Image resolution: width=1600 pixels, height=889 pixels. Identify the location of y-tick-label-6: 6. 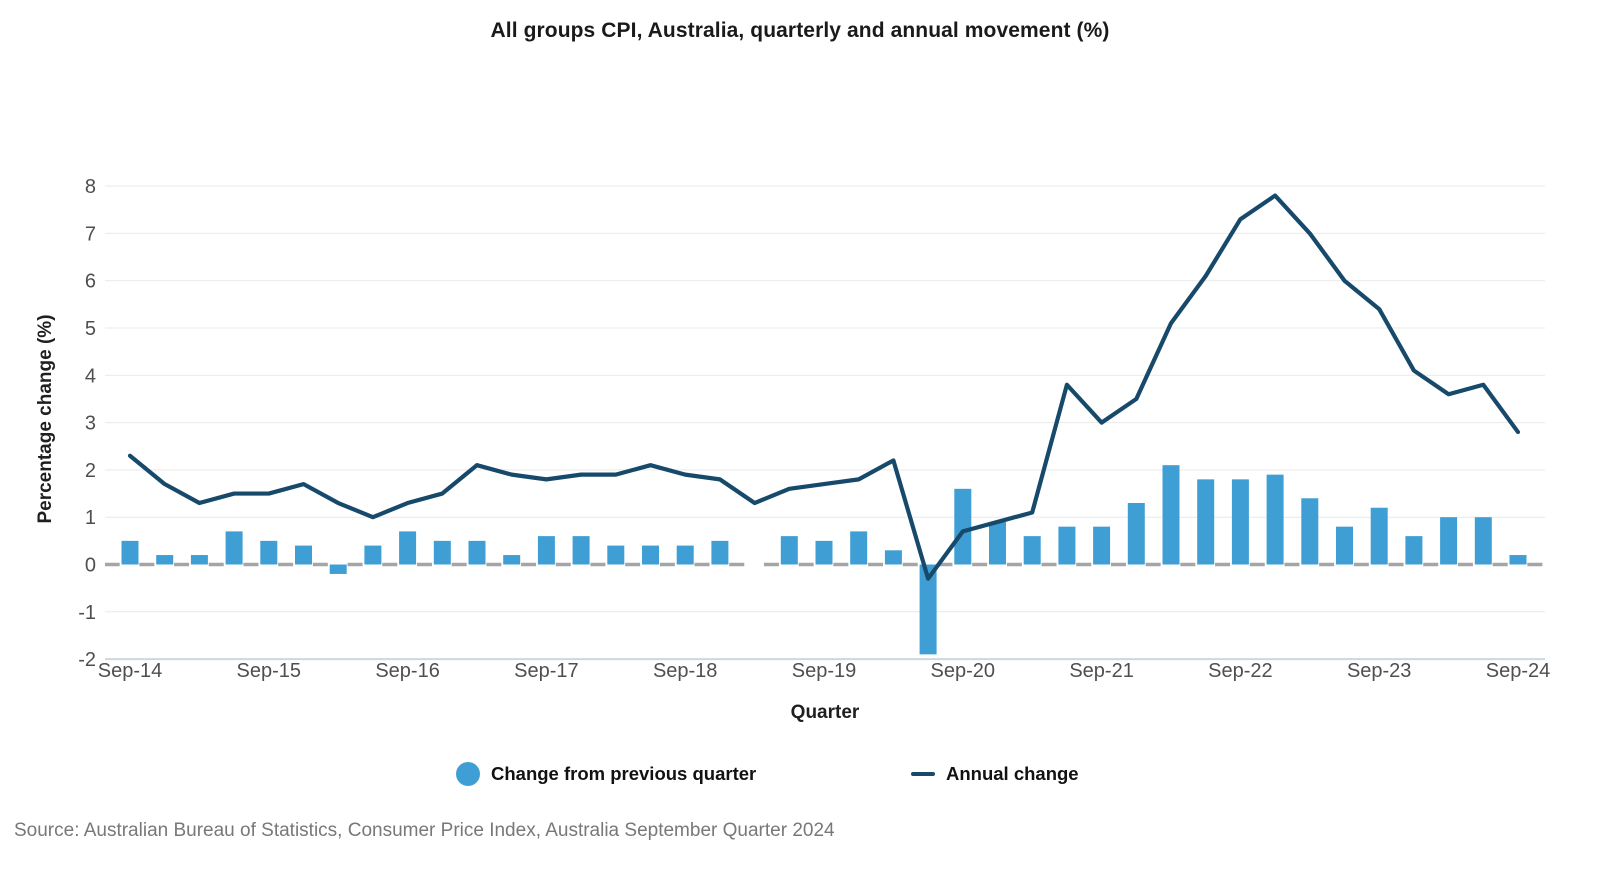
(90, 282).